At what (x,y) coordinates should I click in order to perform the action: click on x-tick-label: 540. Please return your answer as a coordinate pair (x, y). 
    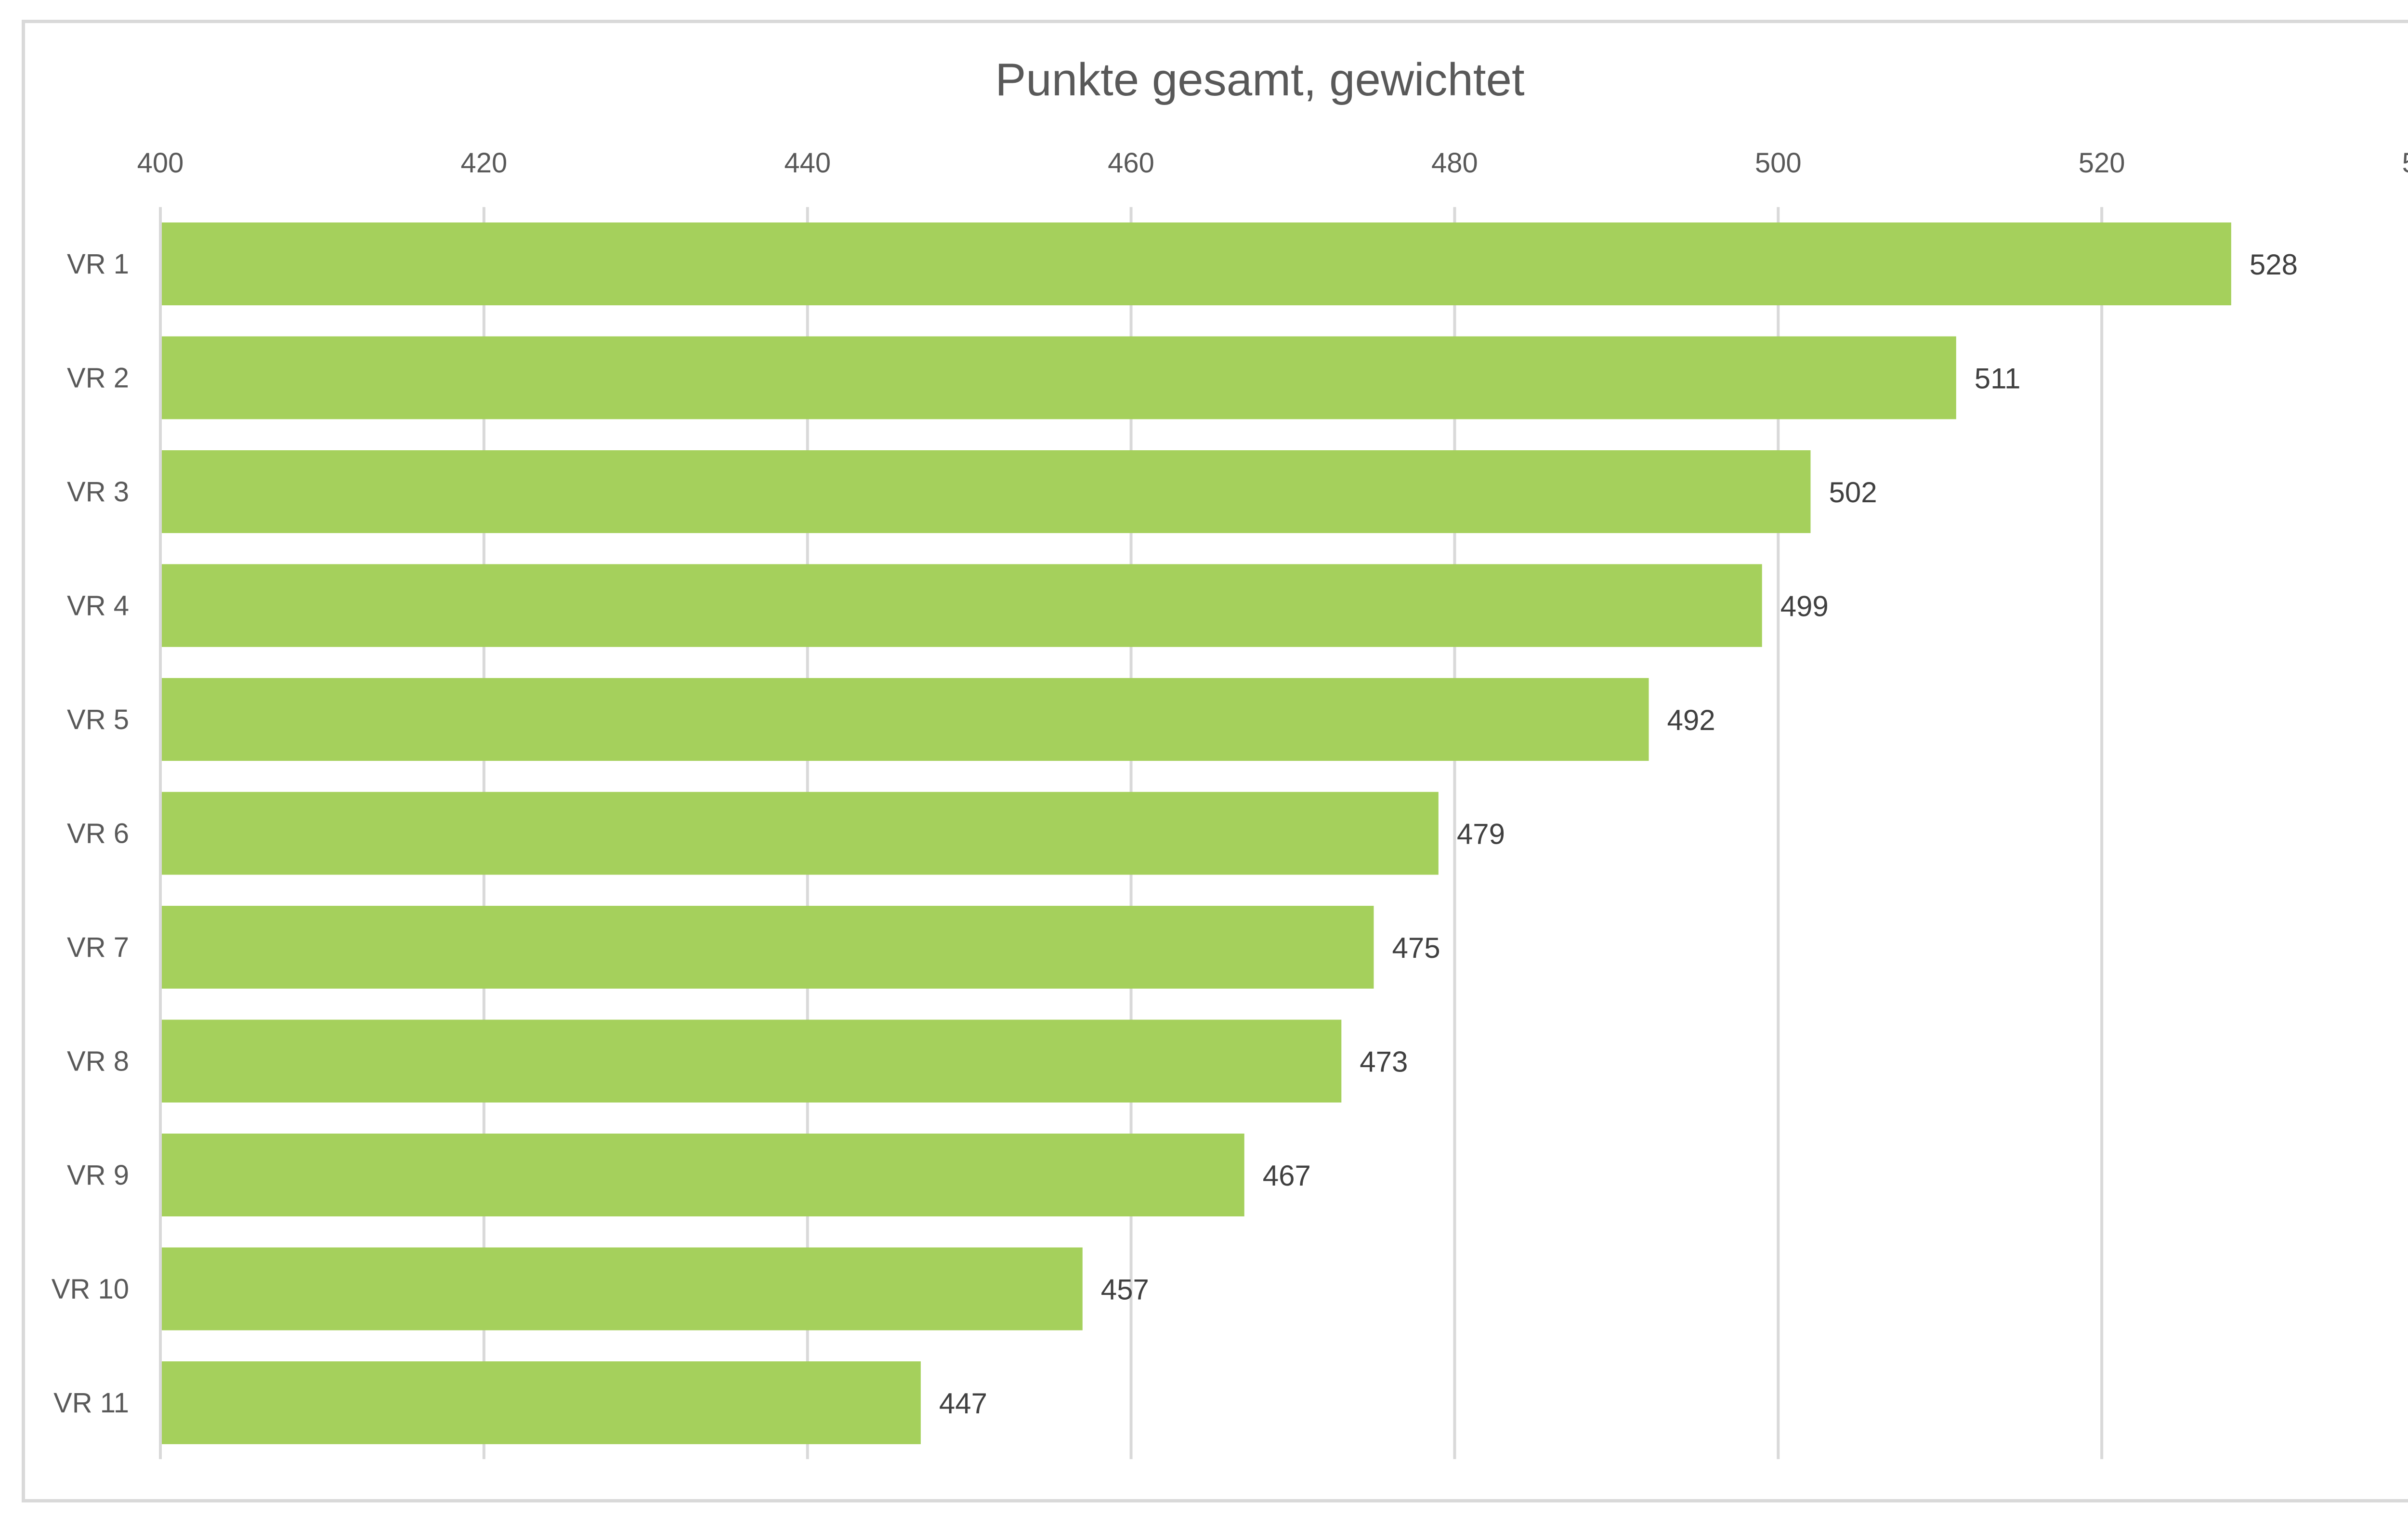
    Looking at the image, I should click on (2405, 163).